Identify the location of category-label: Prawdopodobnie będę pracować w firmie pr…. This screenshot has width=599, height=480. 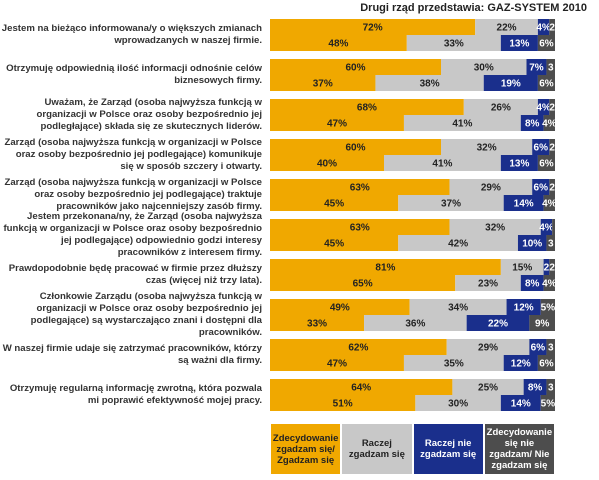
(135, 274).